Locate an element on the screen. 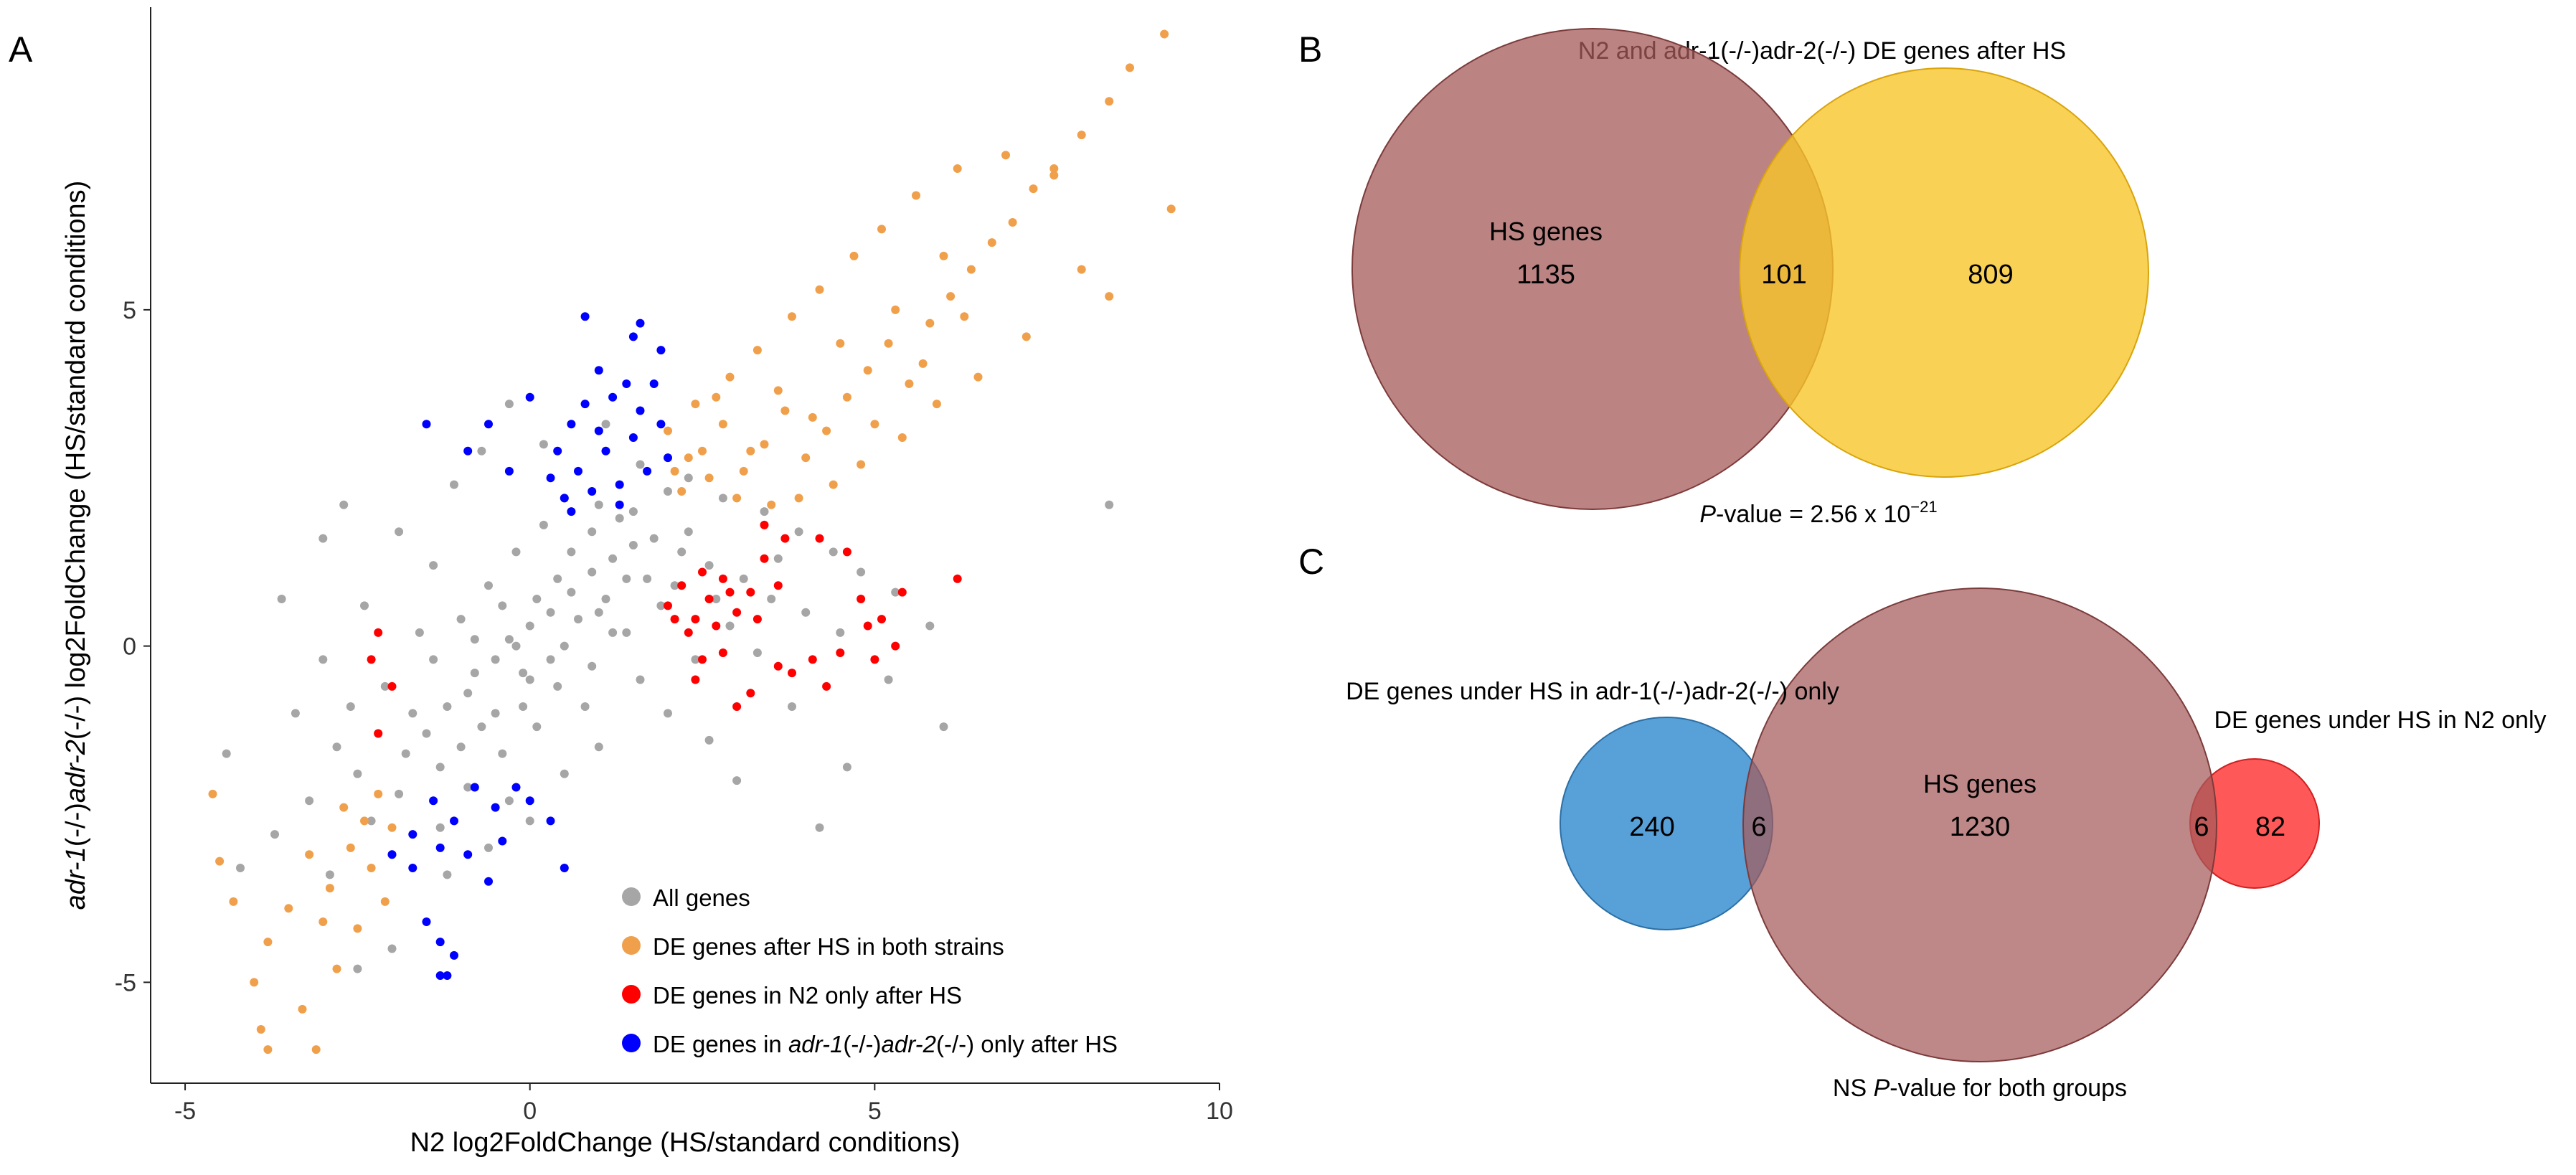 The height and width of the screenshot is (1175, 2576). venn-c-footer-suffix: -value for both groups is located at coordinates (2008, 1088).